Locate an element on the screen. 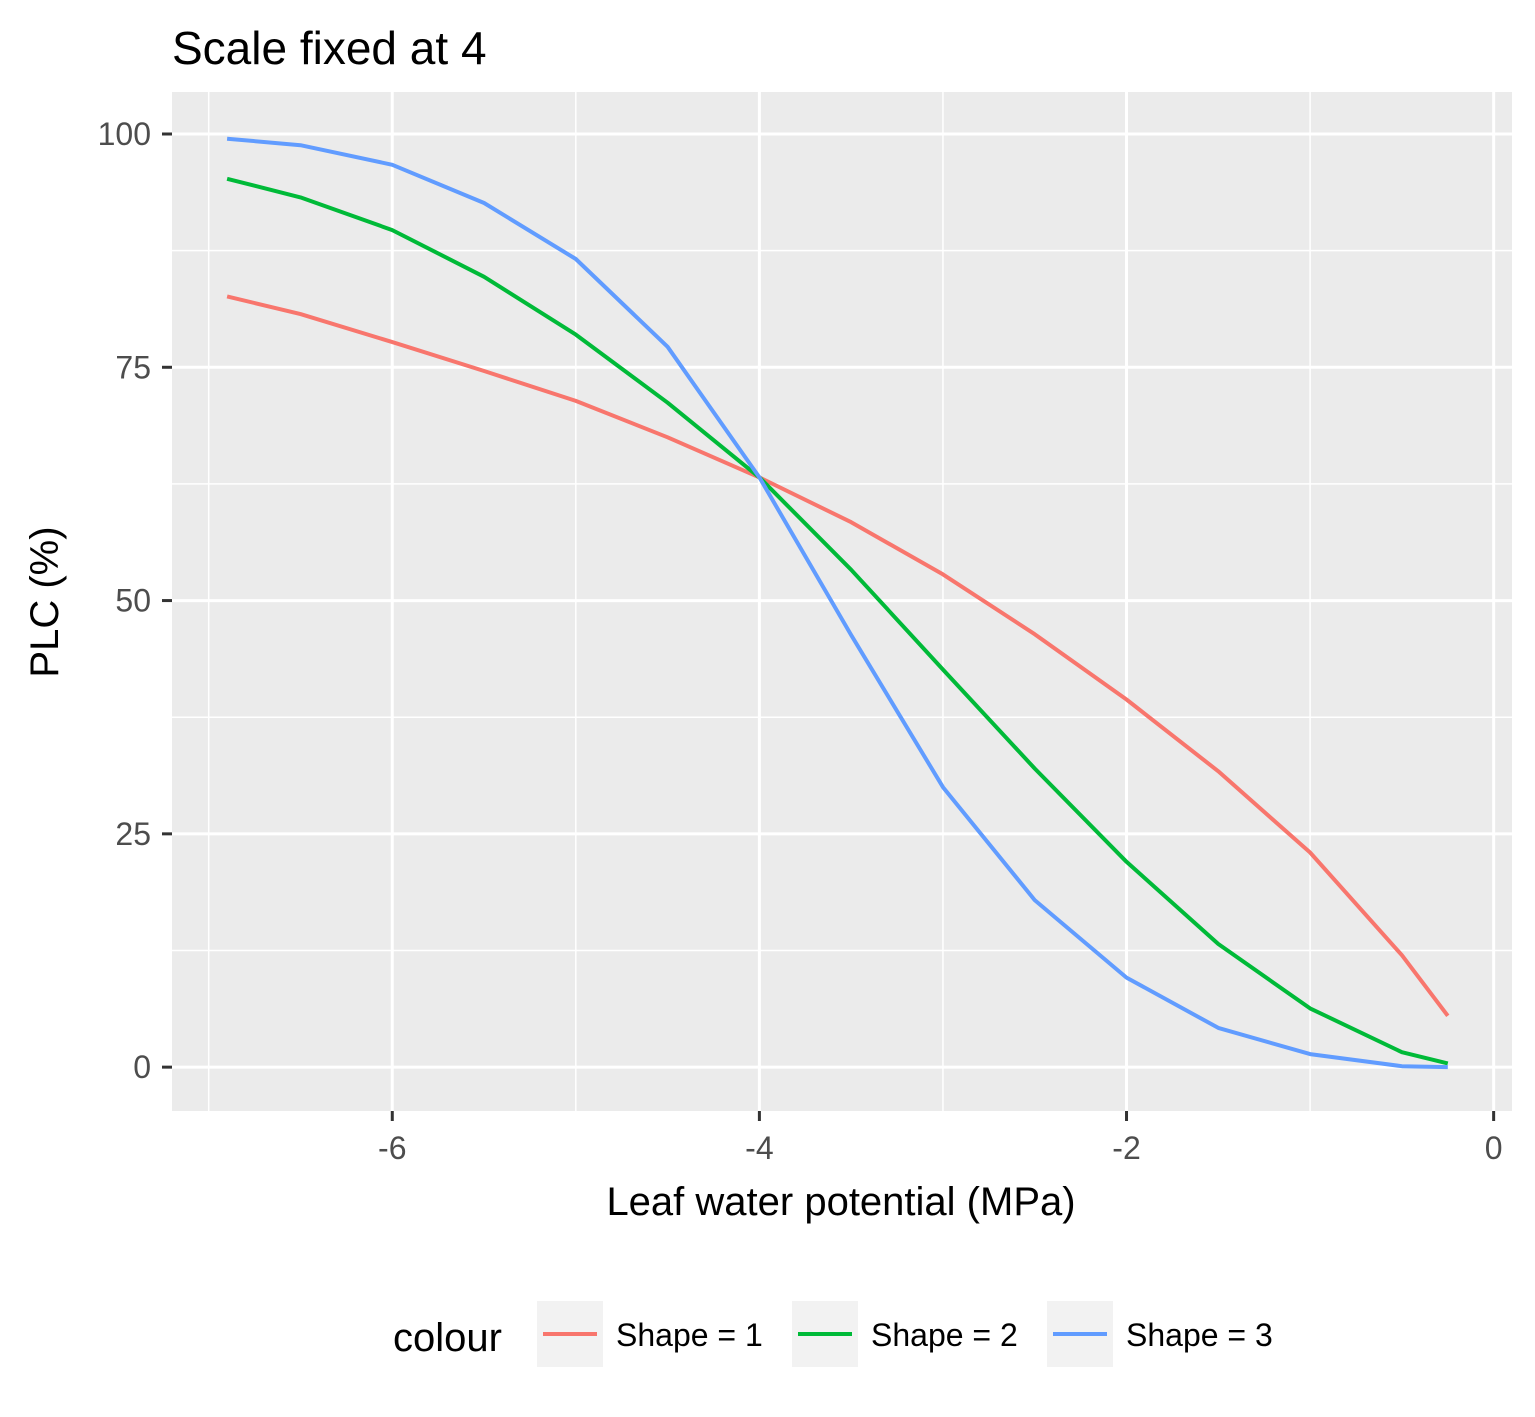 This screenshot has width=1535, height=1417. chart-title: Scale fixed at 4 is located at coordinates (329, 48).